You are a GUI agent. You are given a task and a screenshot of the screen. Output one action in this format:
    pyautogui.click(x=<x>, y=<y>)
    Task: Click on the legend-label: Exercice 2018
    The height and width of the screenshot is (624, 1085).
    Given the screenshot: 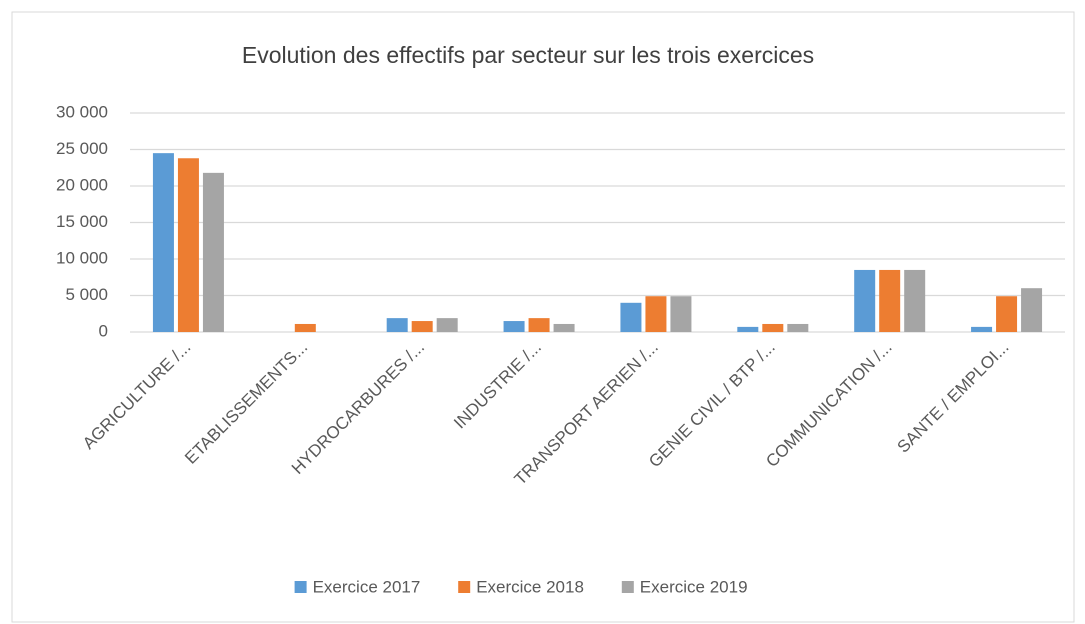 What is the action you would take?
    pyautogui.click(x=530, y=586)
    